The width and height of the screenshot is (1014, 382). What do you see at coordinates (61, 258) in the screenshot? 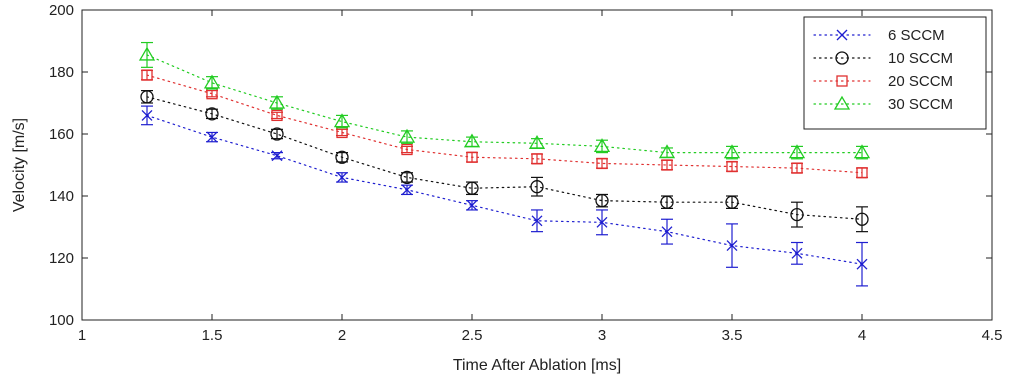
I see `y-tick-label: 120` at bounding box center [61, 258].